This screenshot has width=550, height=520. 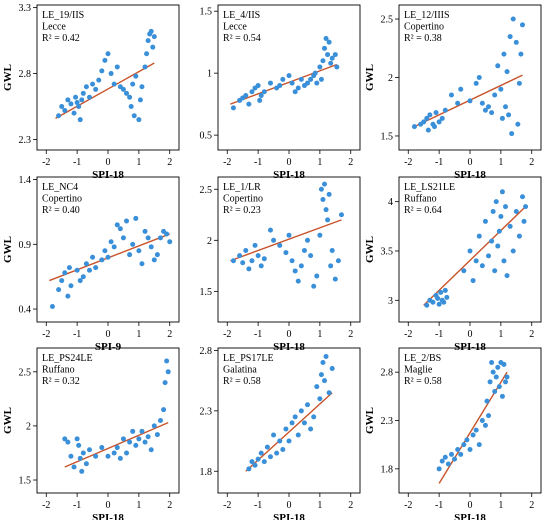 I want to click on x-tick-label: -2, so click(x=408, y=334).